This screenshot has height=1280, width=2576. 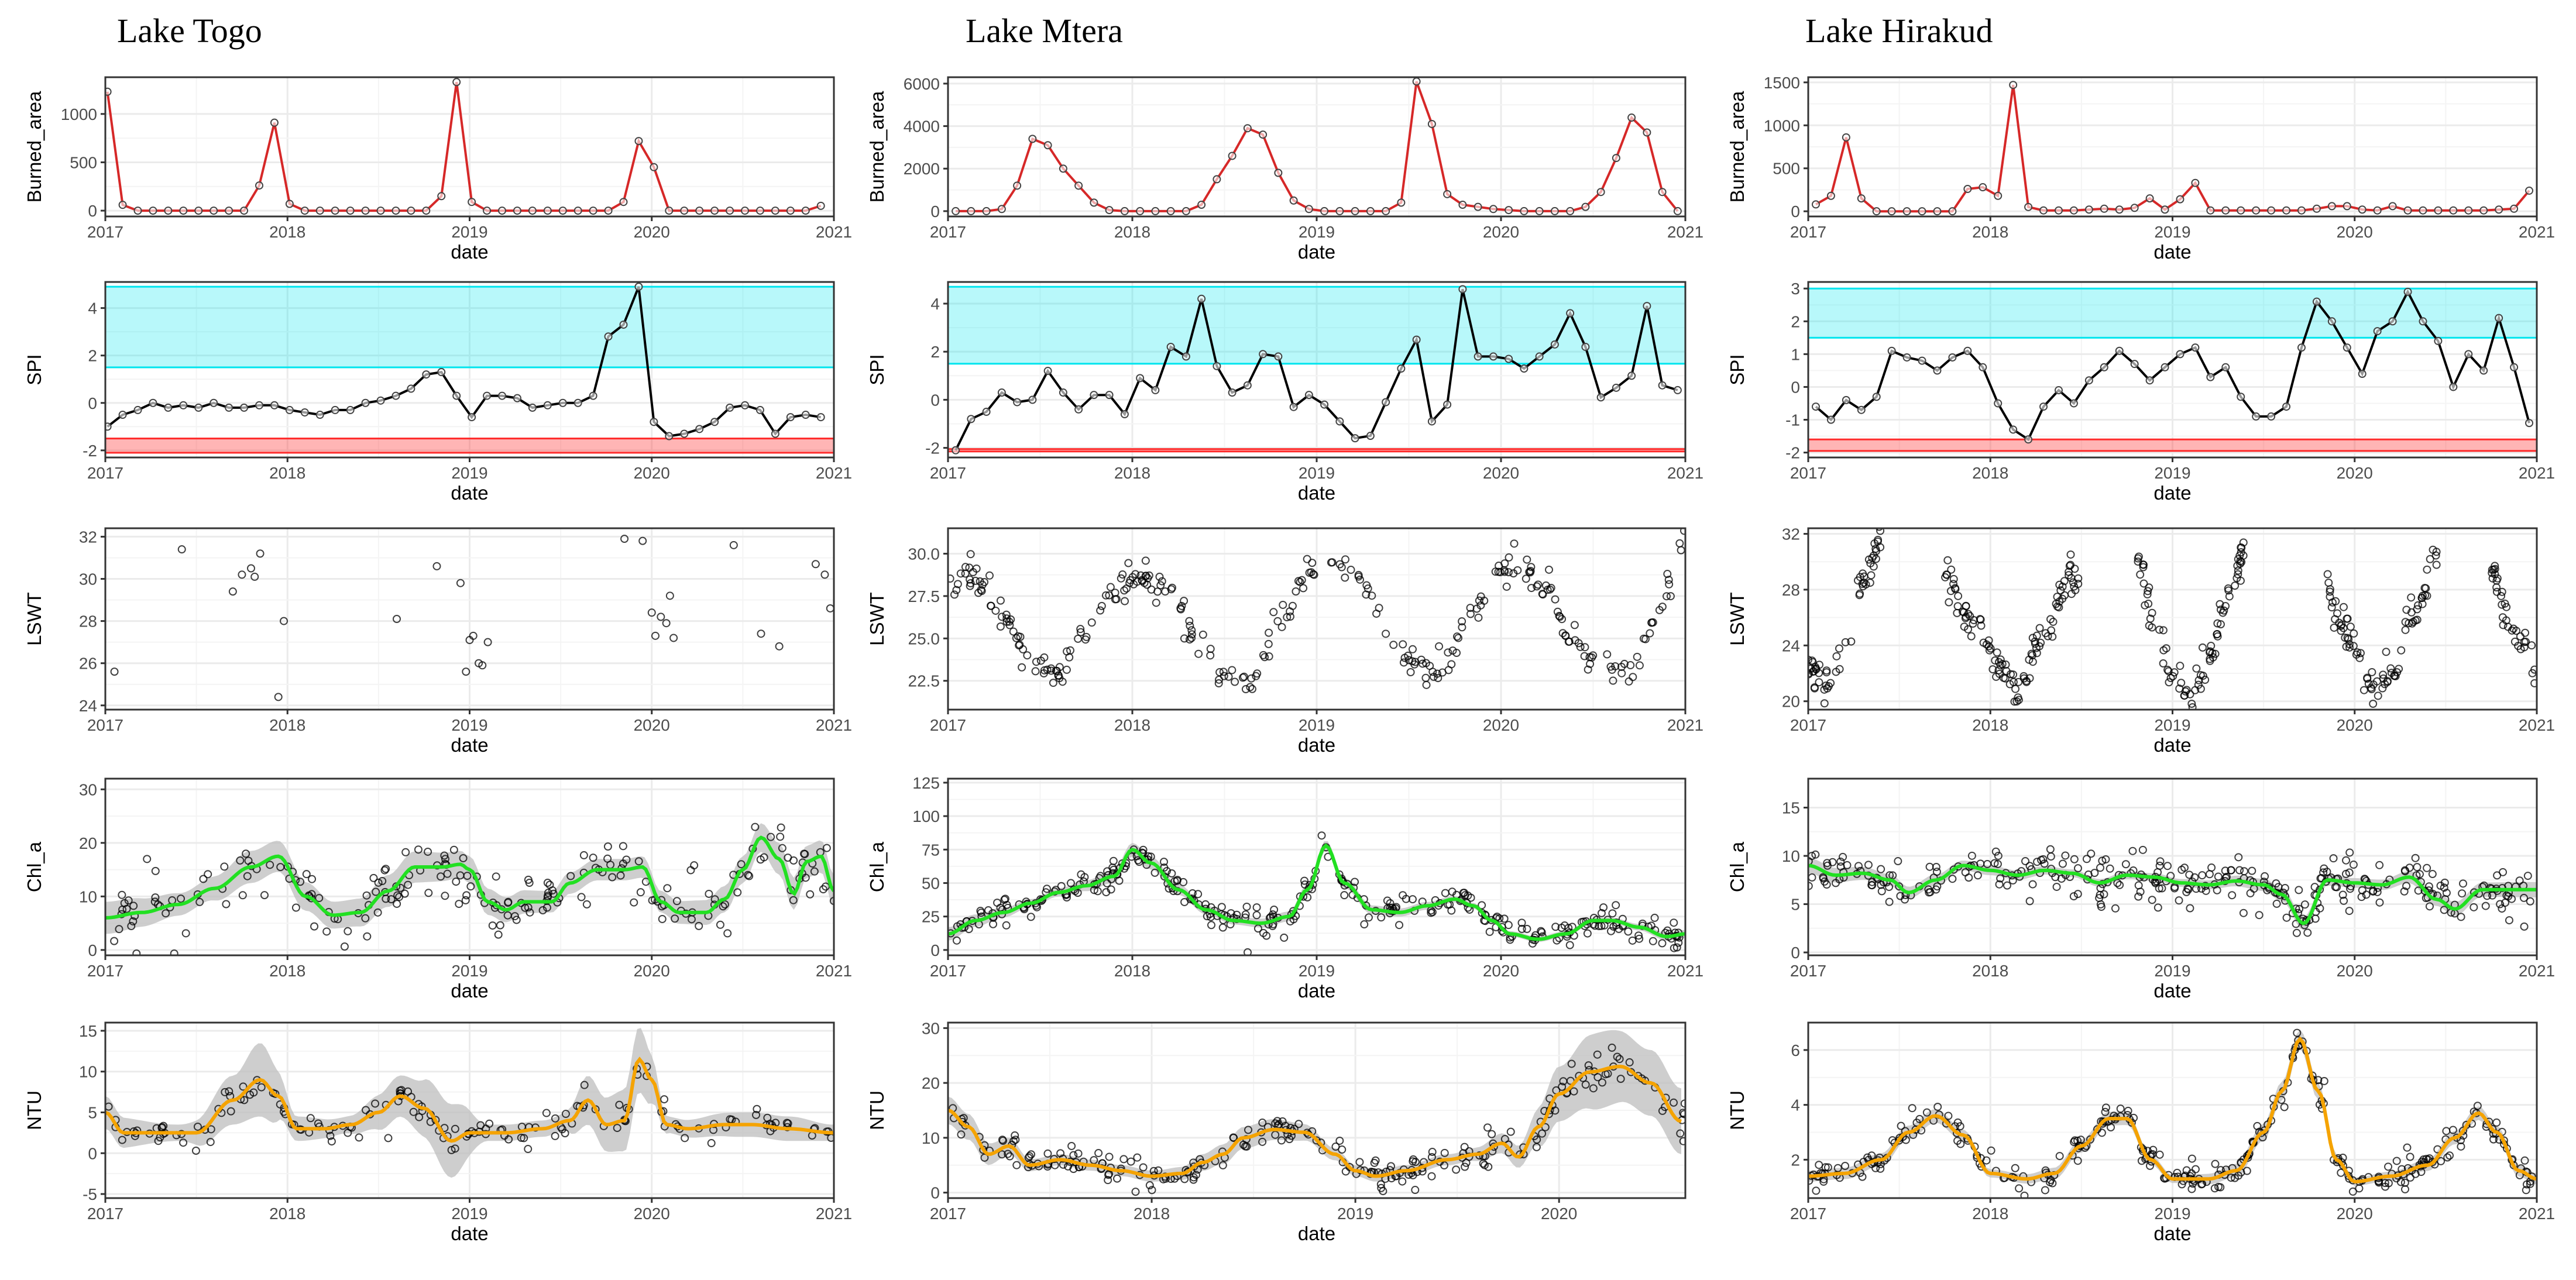 I want to click on dry-threshold-band, so click(x=2172, y=445).